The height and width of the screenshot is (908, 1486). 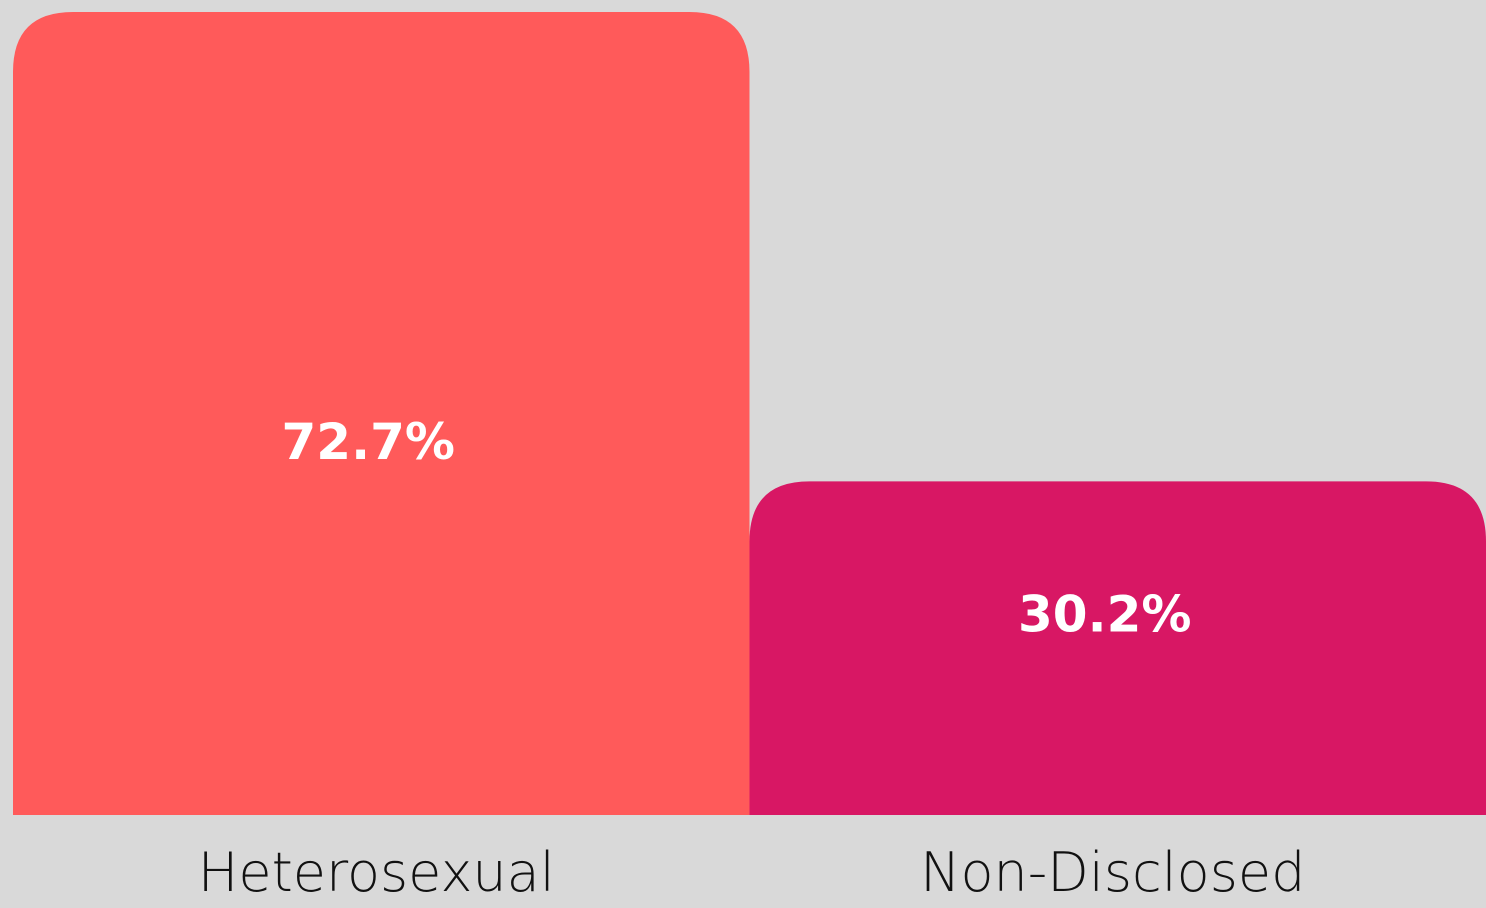 I want to click on x-tick-label: Non-Disclosed, so click(x=1112, y=872).